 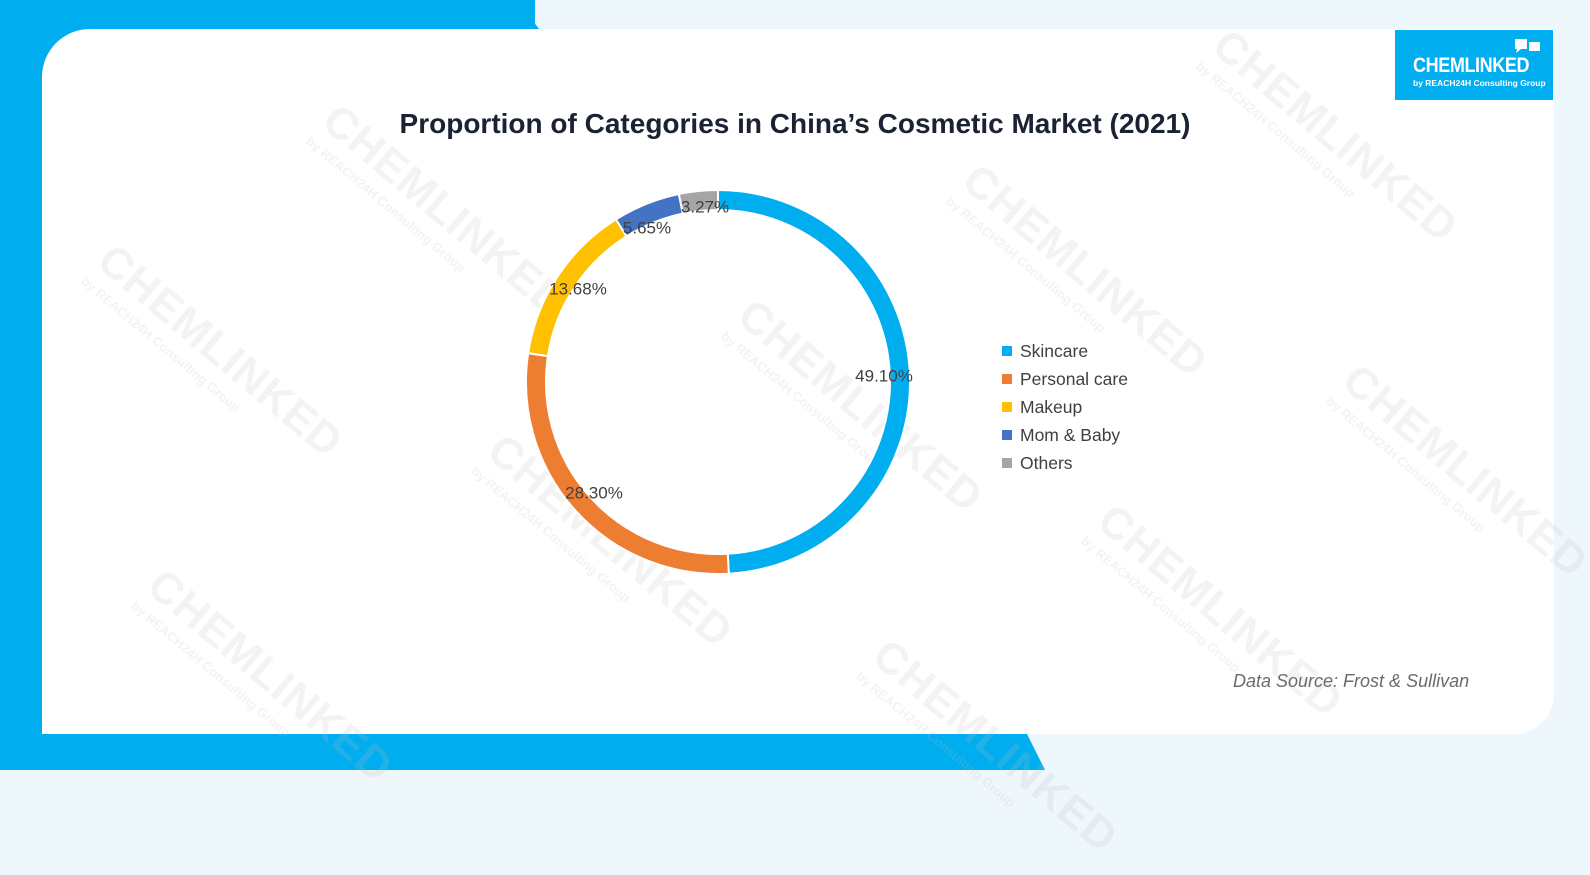 I want to click on speech-bubbles-icon, so click(x=1527, y=46).